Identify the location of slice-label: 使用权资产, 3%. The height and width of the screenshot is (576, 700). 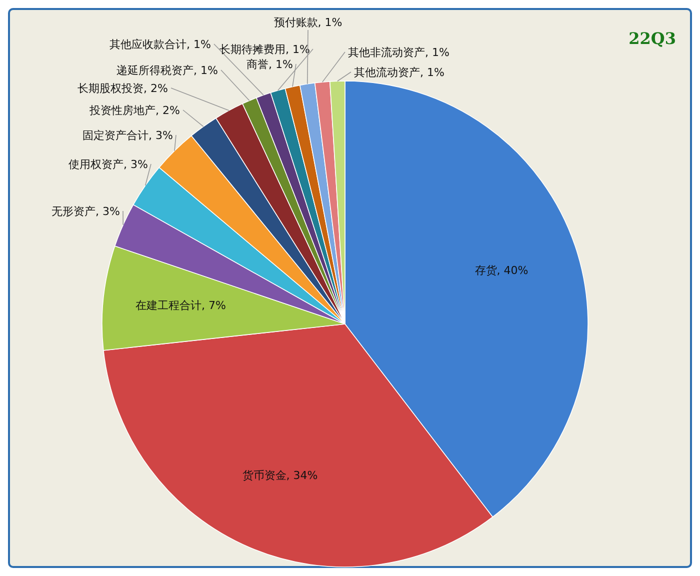
(108, 164).